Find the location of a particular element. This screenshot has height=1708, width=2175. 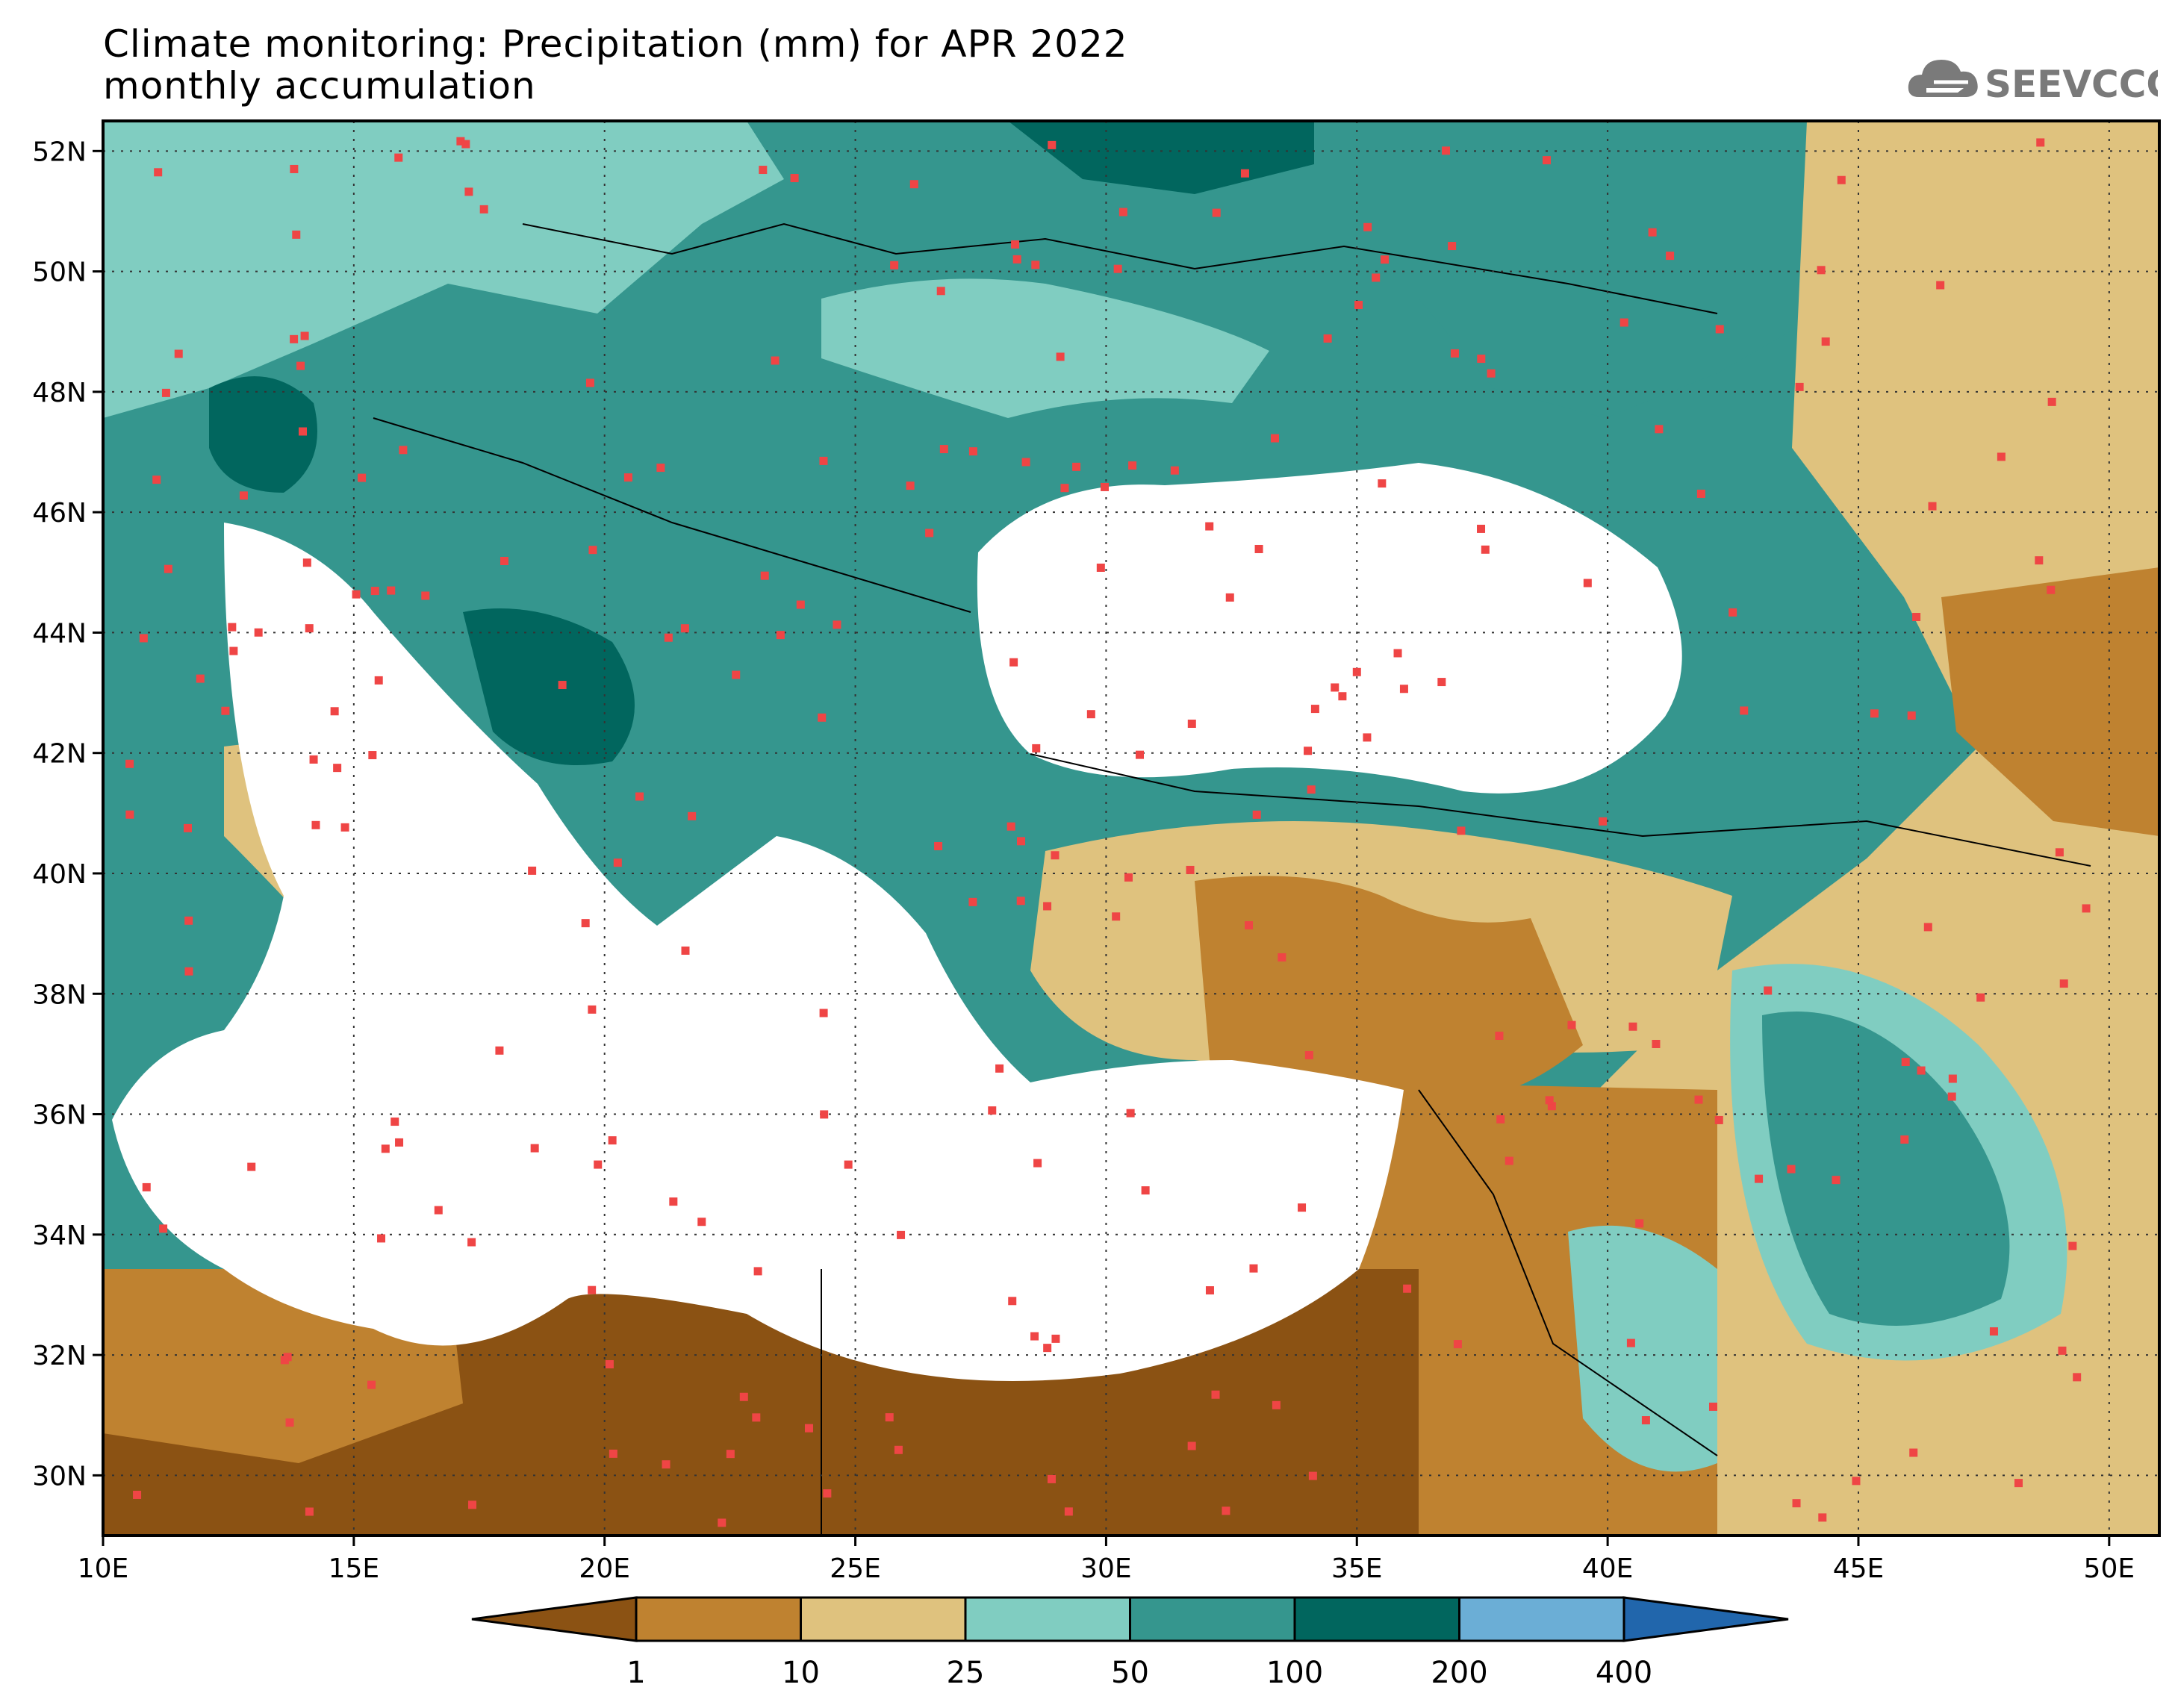

colorbar-extend-low is located at coordinates (554, 1619).